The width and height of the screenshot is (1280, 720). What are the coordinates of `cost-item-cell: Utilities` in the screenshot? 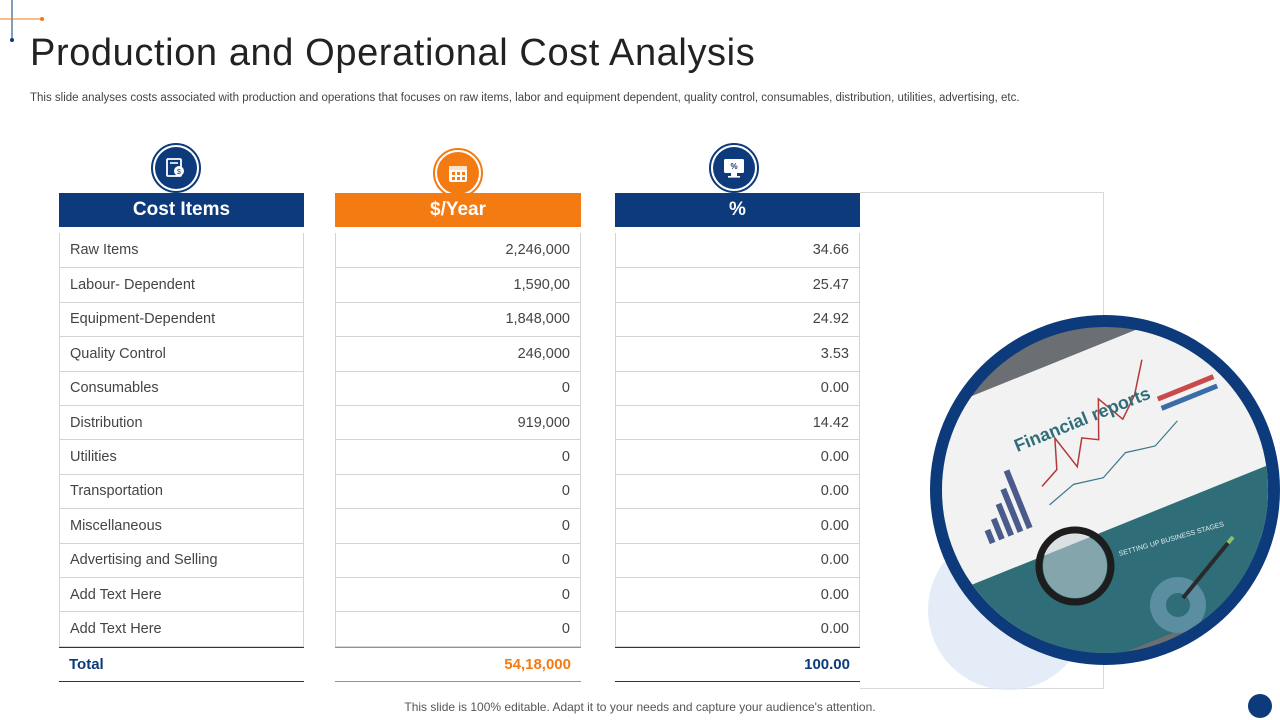 It's located at (181, 456).